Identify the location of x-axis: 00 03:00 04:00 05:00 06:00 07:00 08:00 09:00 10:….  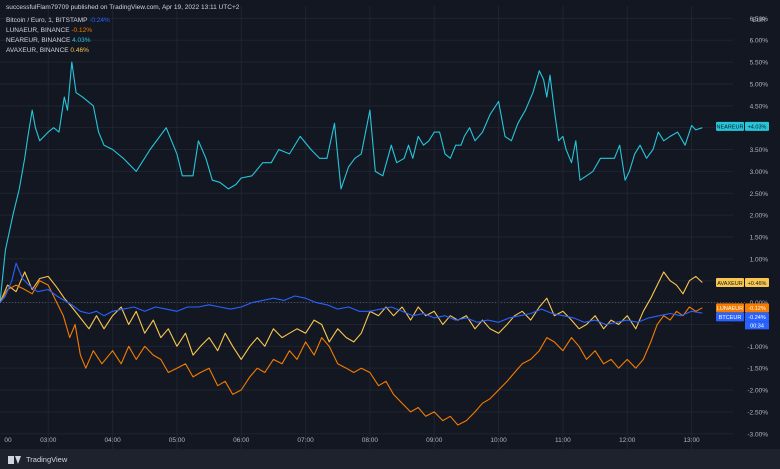
(352, 440).